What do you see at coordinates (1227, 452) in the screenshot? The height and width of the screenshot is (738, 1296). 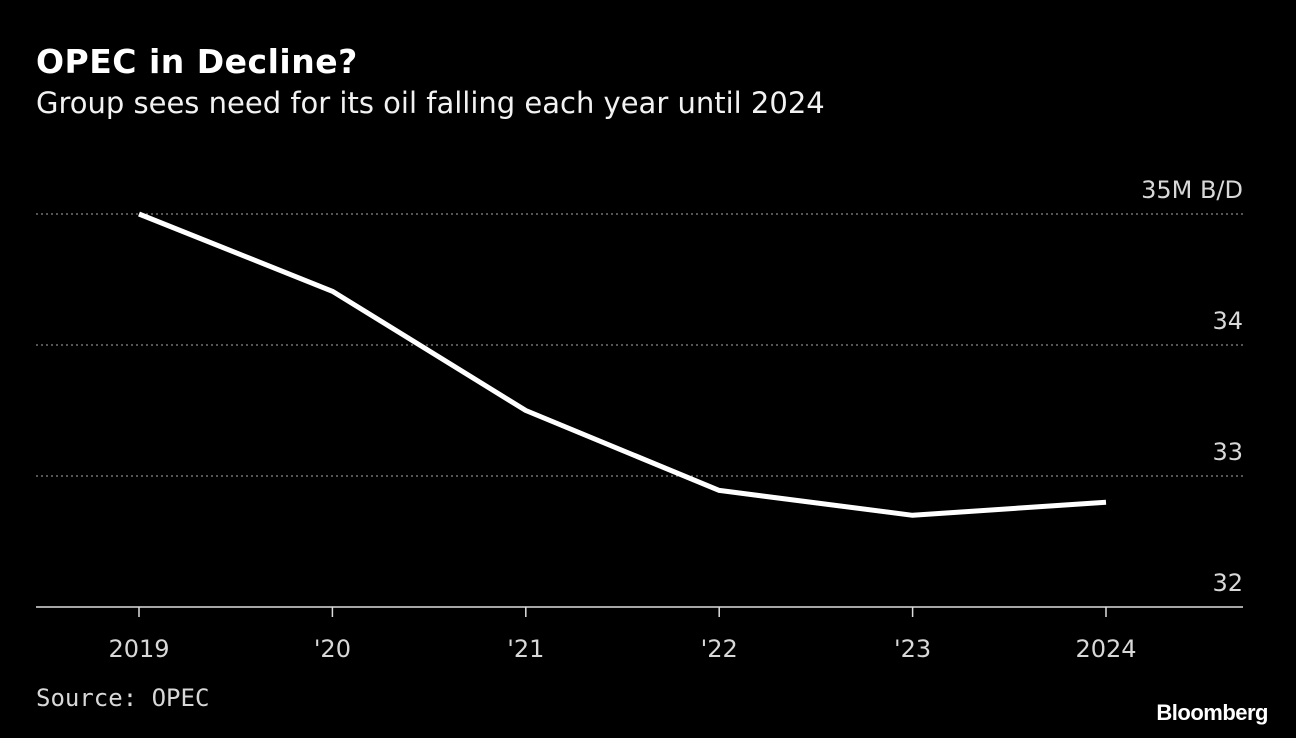 I see `y-tick-label: 33` at bounding box center [1227, 452].